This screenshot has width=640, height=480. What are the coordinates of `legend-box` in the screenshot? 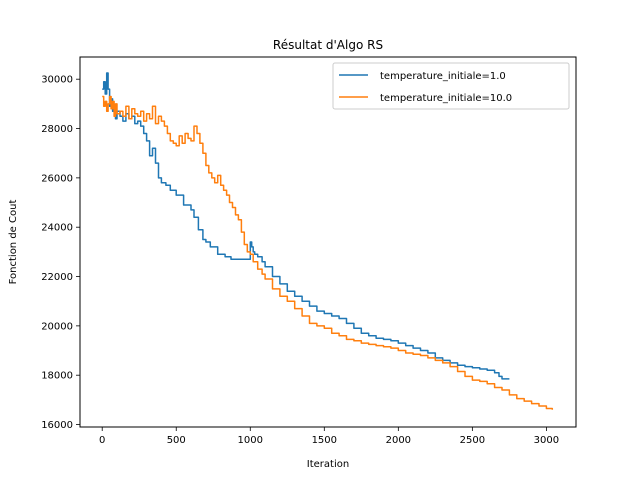 It's located at (451, 86).